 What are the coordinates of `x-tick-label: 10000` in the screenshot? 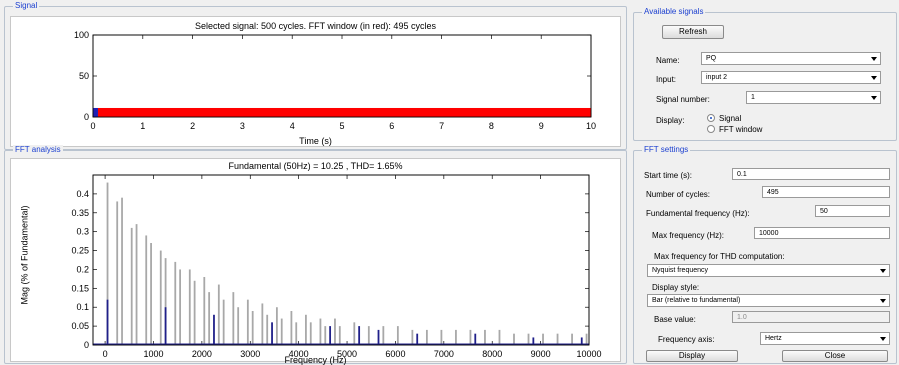 It's located at (588, 354).